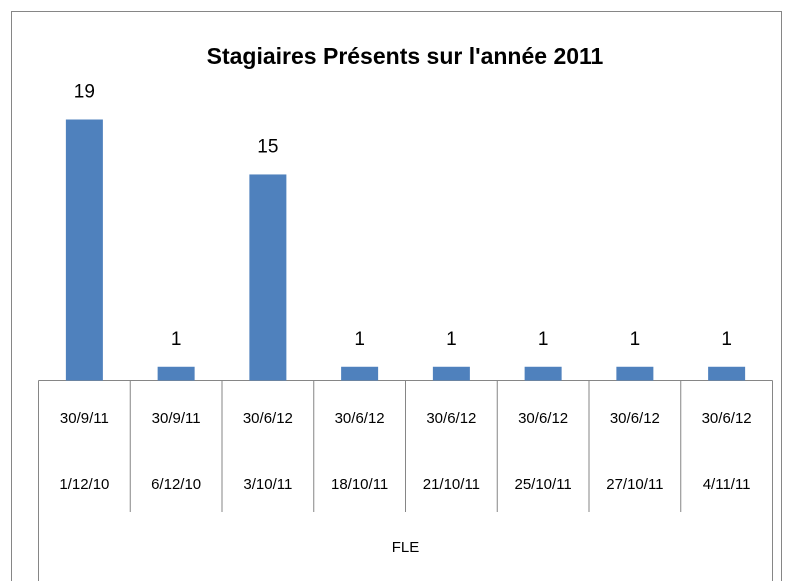 The height and width of the screenshot is (581, 790). Describe the element at coordinates (405, 56) in the screenshot. I see `chart-title: Stagiaires Présents sur l'année 2011` at that location.